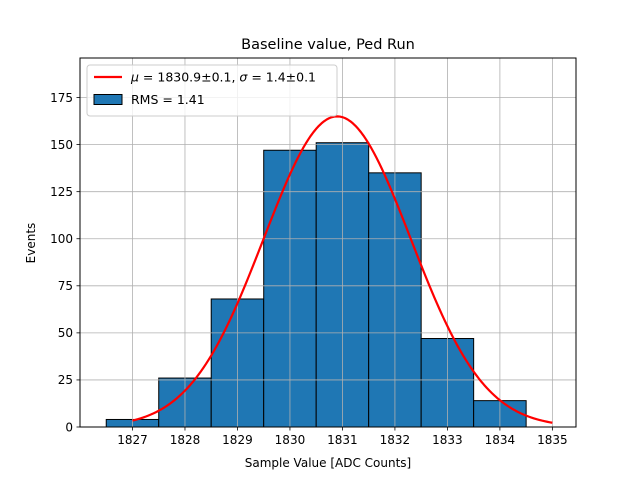 Image resolution: width=640 pixels, height=480 pixels. What do you see at coordinates (61, 98) in the screenshot?
I see `y-tick-label: 175` at bounding box center [61, 98].